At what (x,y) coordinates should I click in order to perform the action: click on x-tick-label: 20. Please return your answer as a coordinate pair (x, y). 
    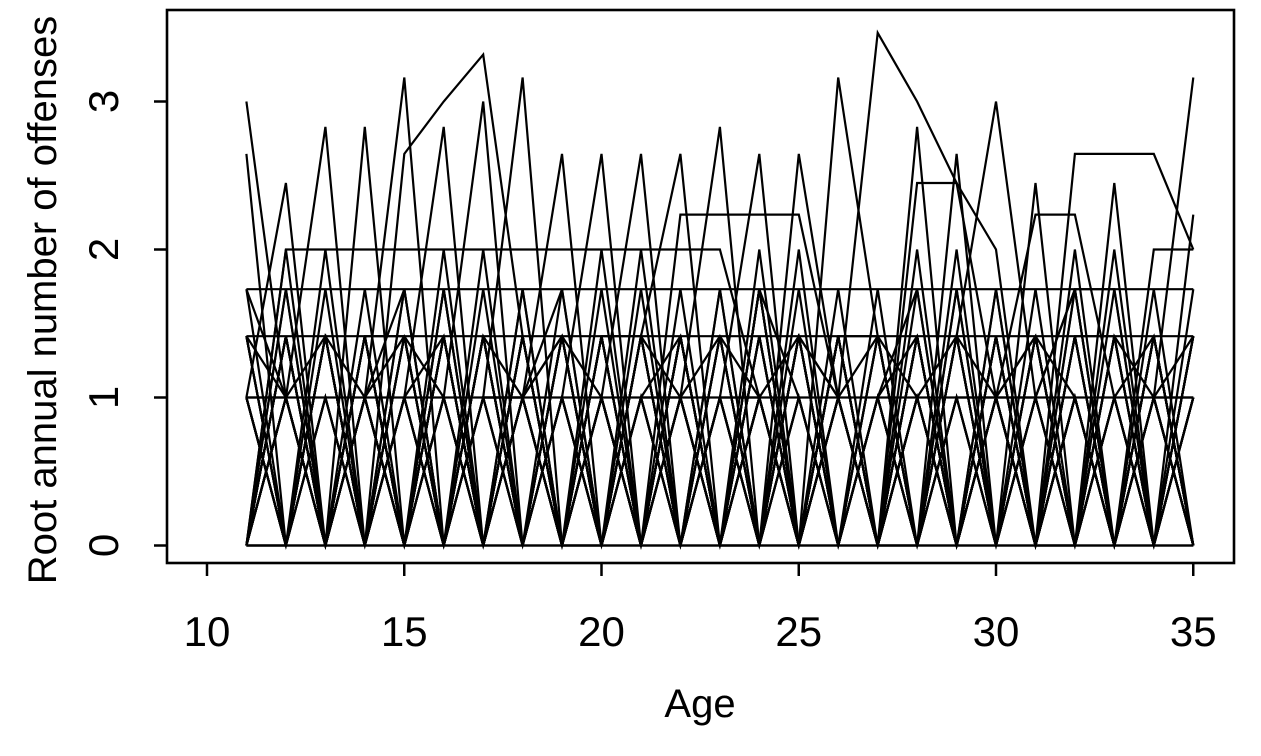
    Looking at the image, I should click on (601, 631).